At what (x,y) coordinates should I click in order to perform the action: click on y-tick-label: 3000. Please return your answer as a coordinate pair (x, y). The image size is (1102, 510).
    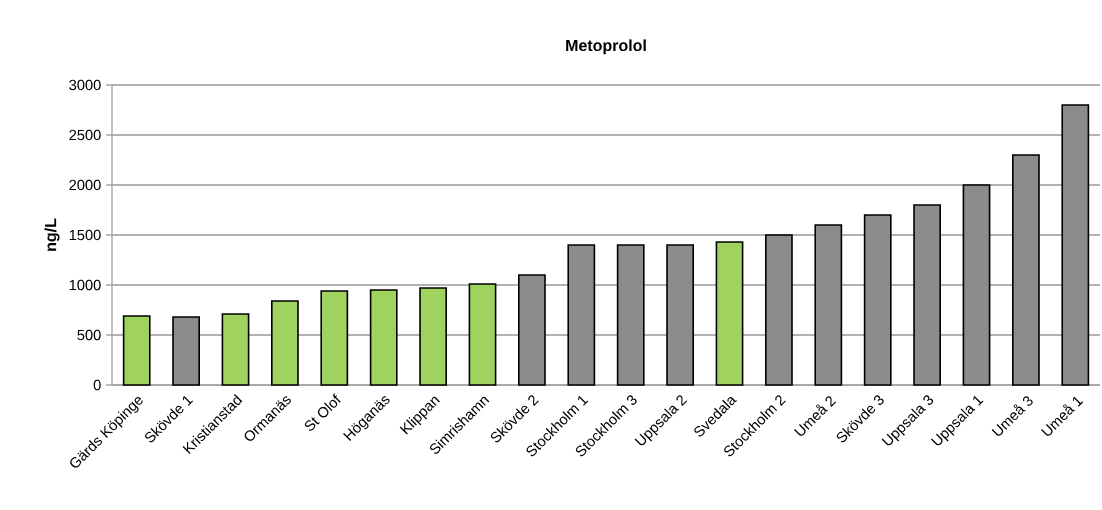
    Looking at the image, I should click on (85, 85).